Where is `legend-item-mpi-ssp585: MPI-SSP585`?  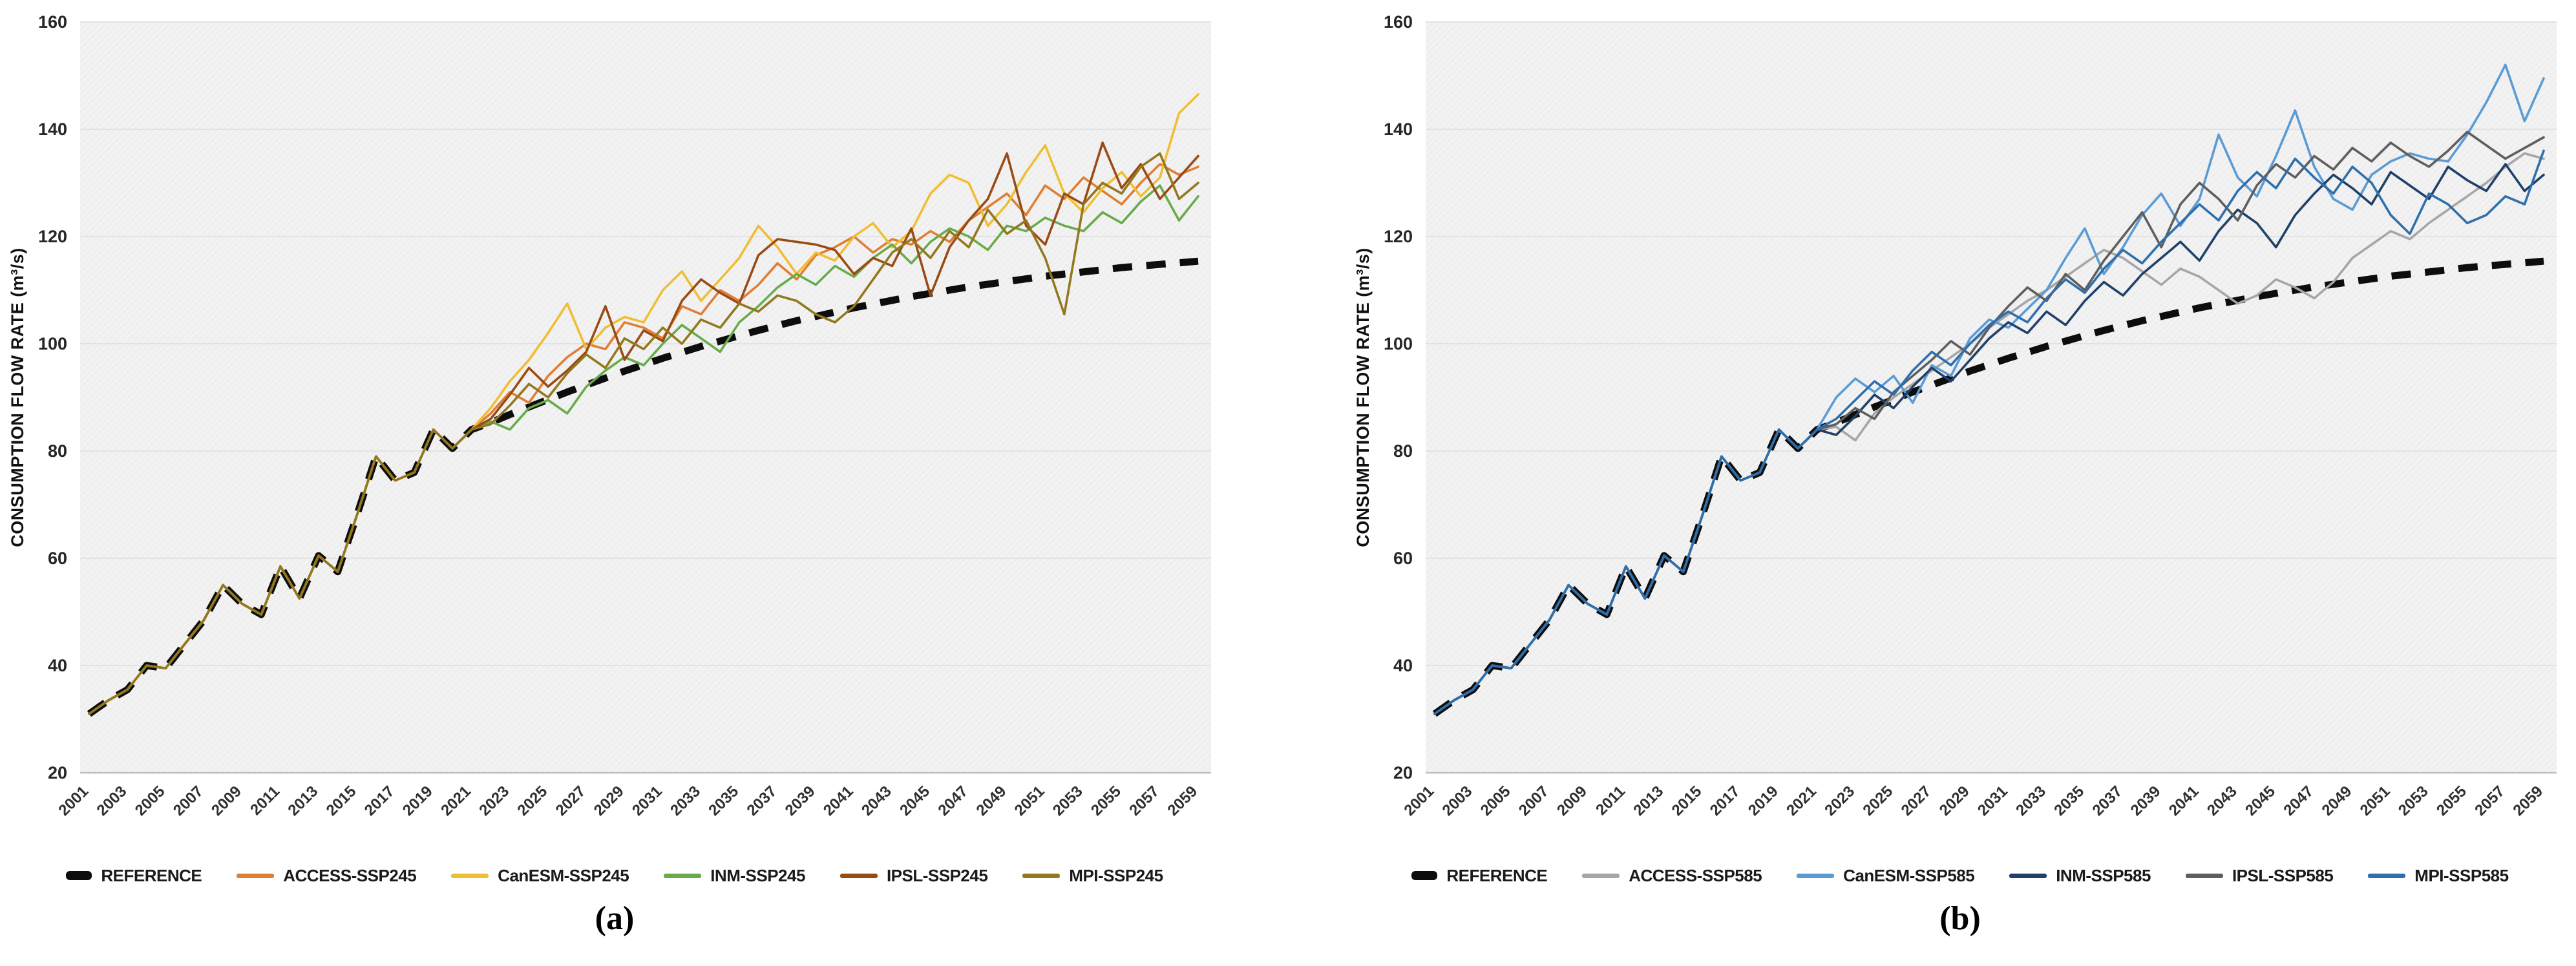
legend-item-mpi-ssp585: MPI-SSP585 is located at coordinates (2438, 875).